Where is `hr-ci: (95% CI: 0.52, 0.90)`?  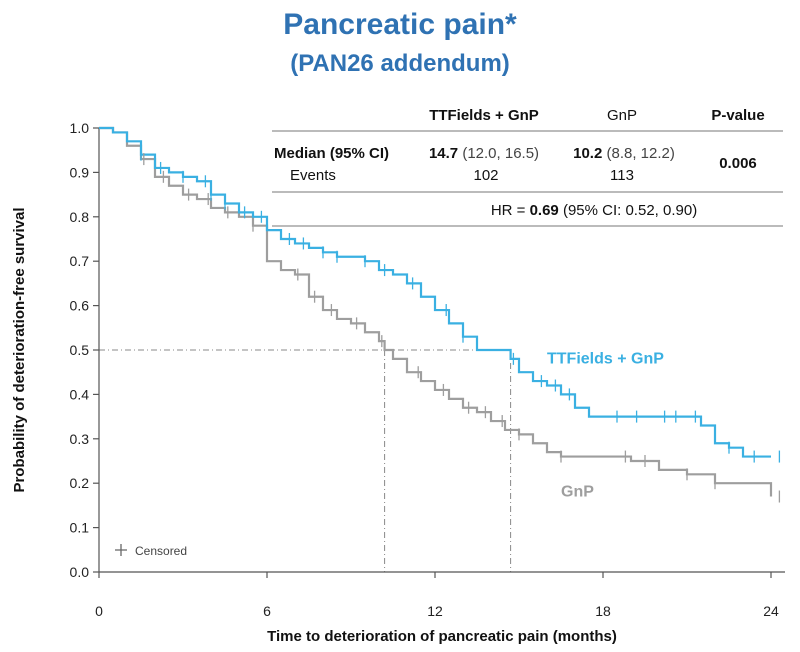
hr-ci: (95% CI: 0.52, 0.90) is located at coordinates (628, 210).